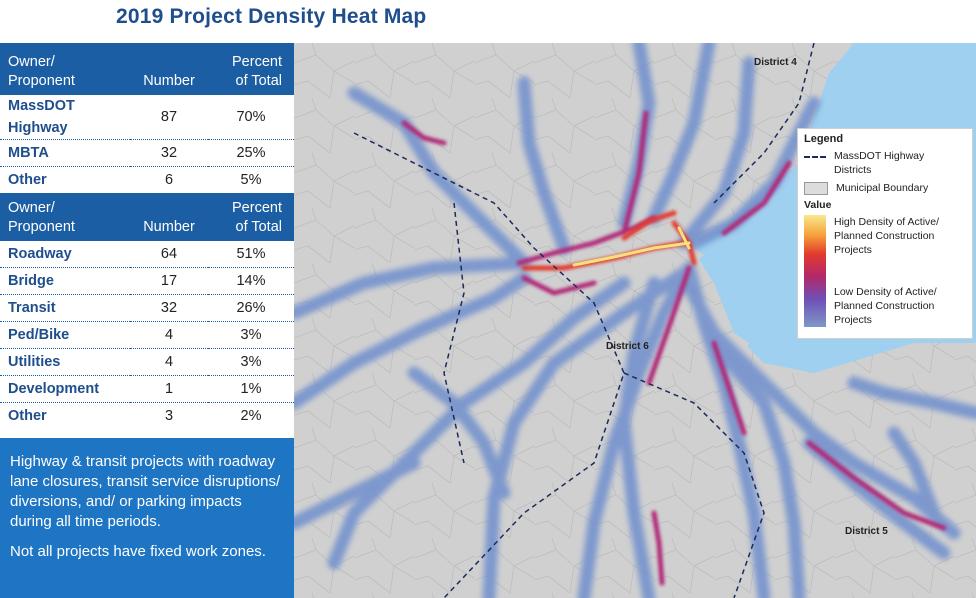 Image resolution: width=976 pixels, height=598 pixels. What do you see at coordinates (775, 62) in the screenshot?
I see `district-4-label: District 4` at bounding box center [775, 62].